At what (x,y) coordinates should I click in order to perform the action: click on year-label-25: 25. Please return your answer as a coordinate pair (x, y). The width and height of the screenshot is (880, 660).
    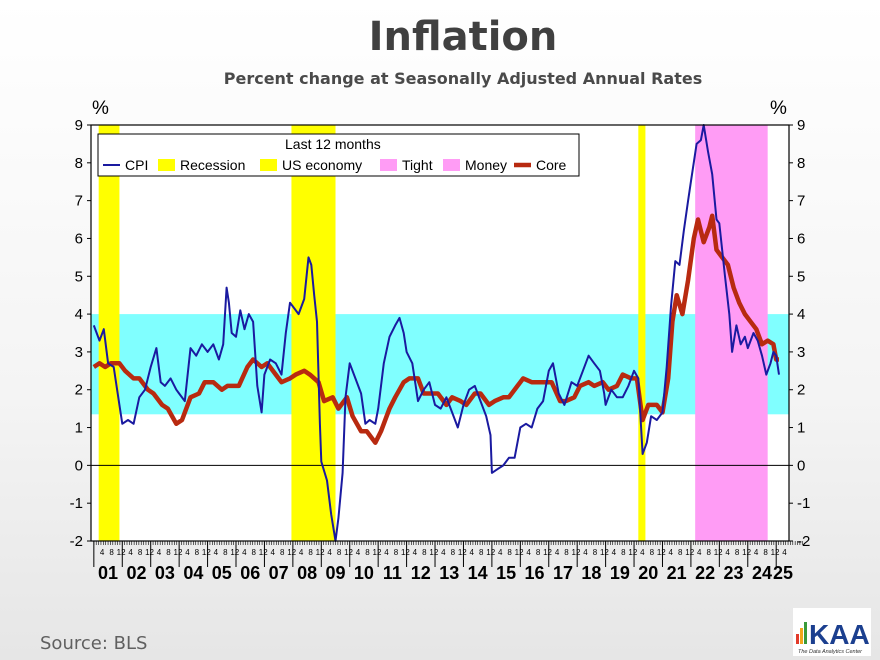
    Looking at the image, I should click on (783, 573).